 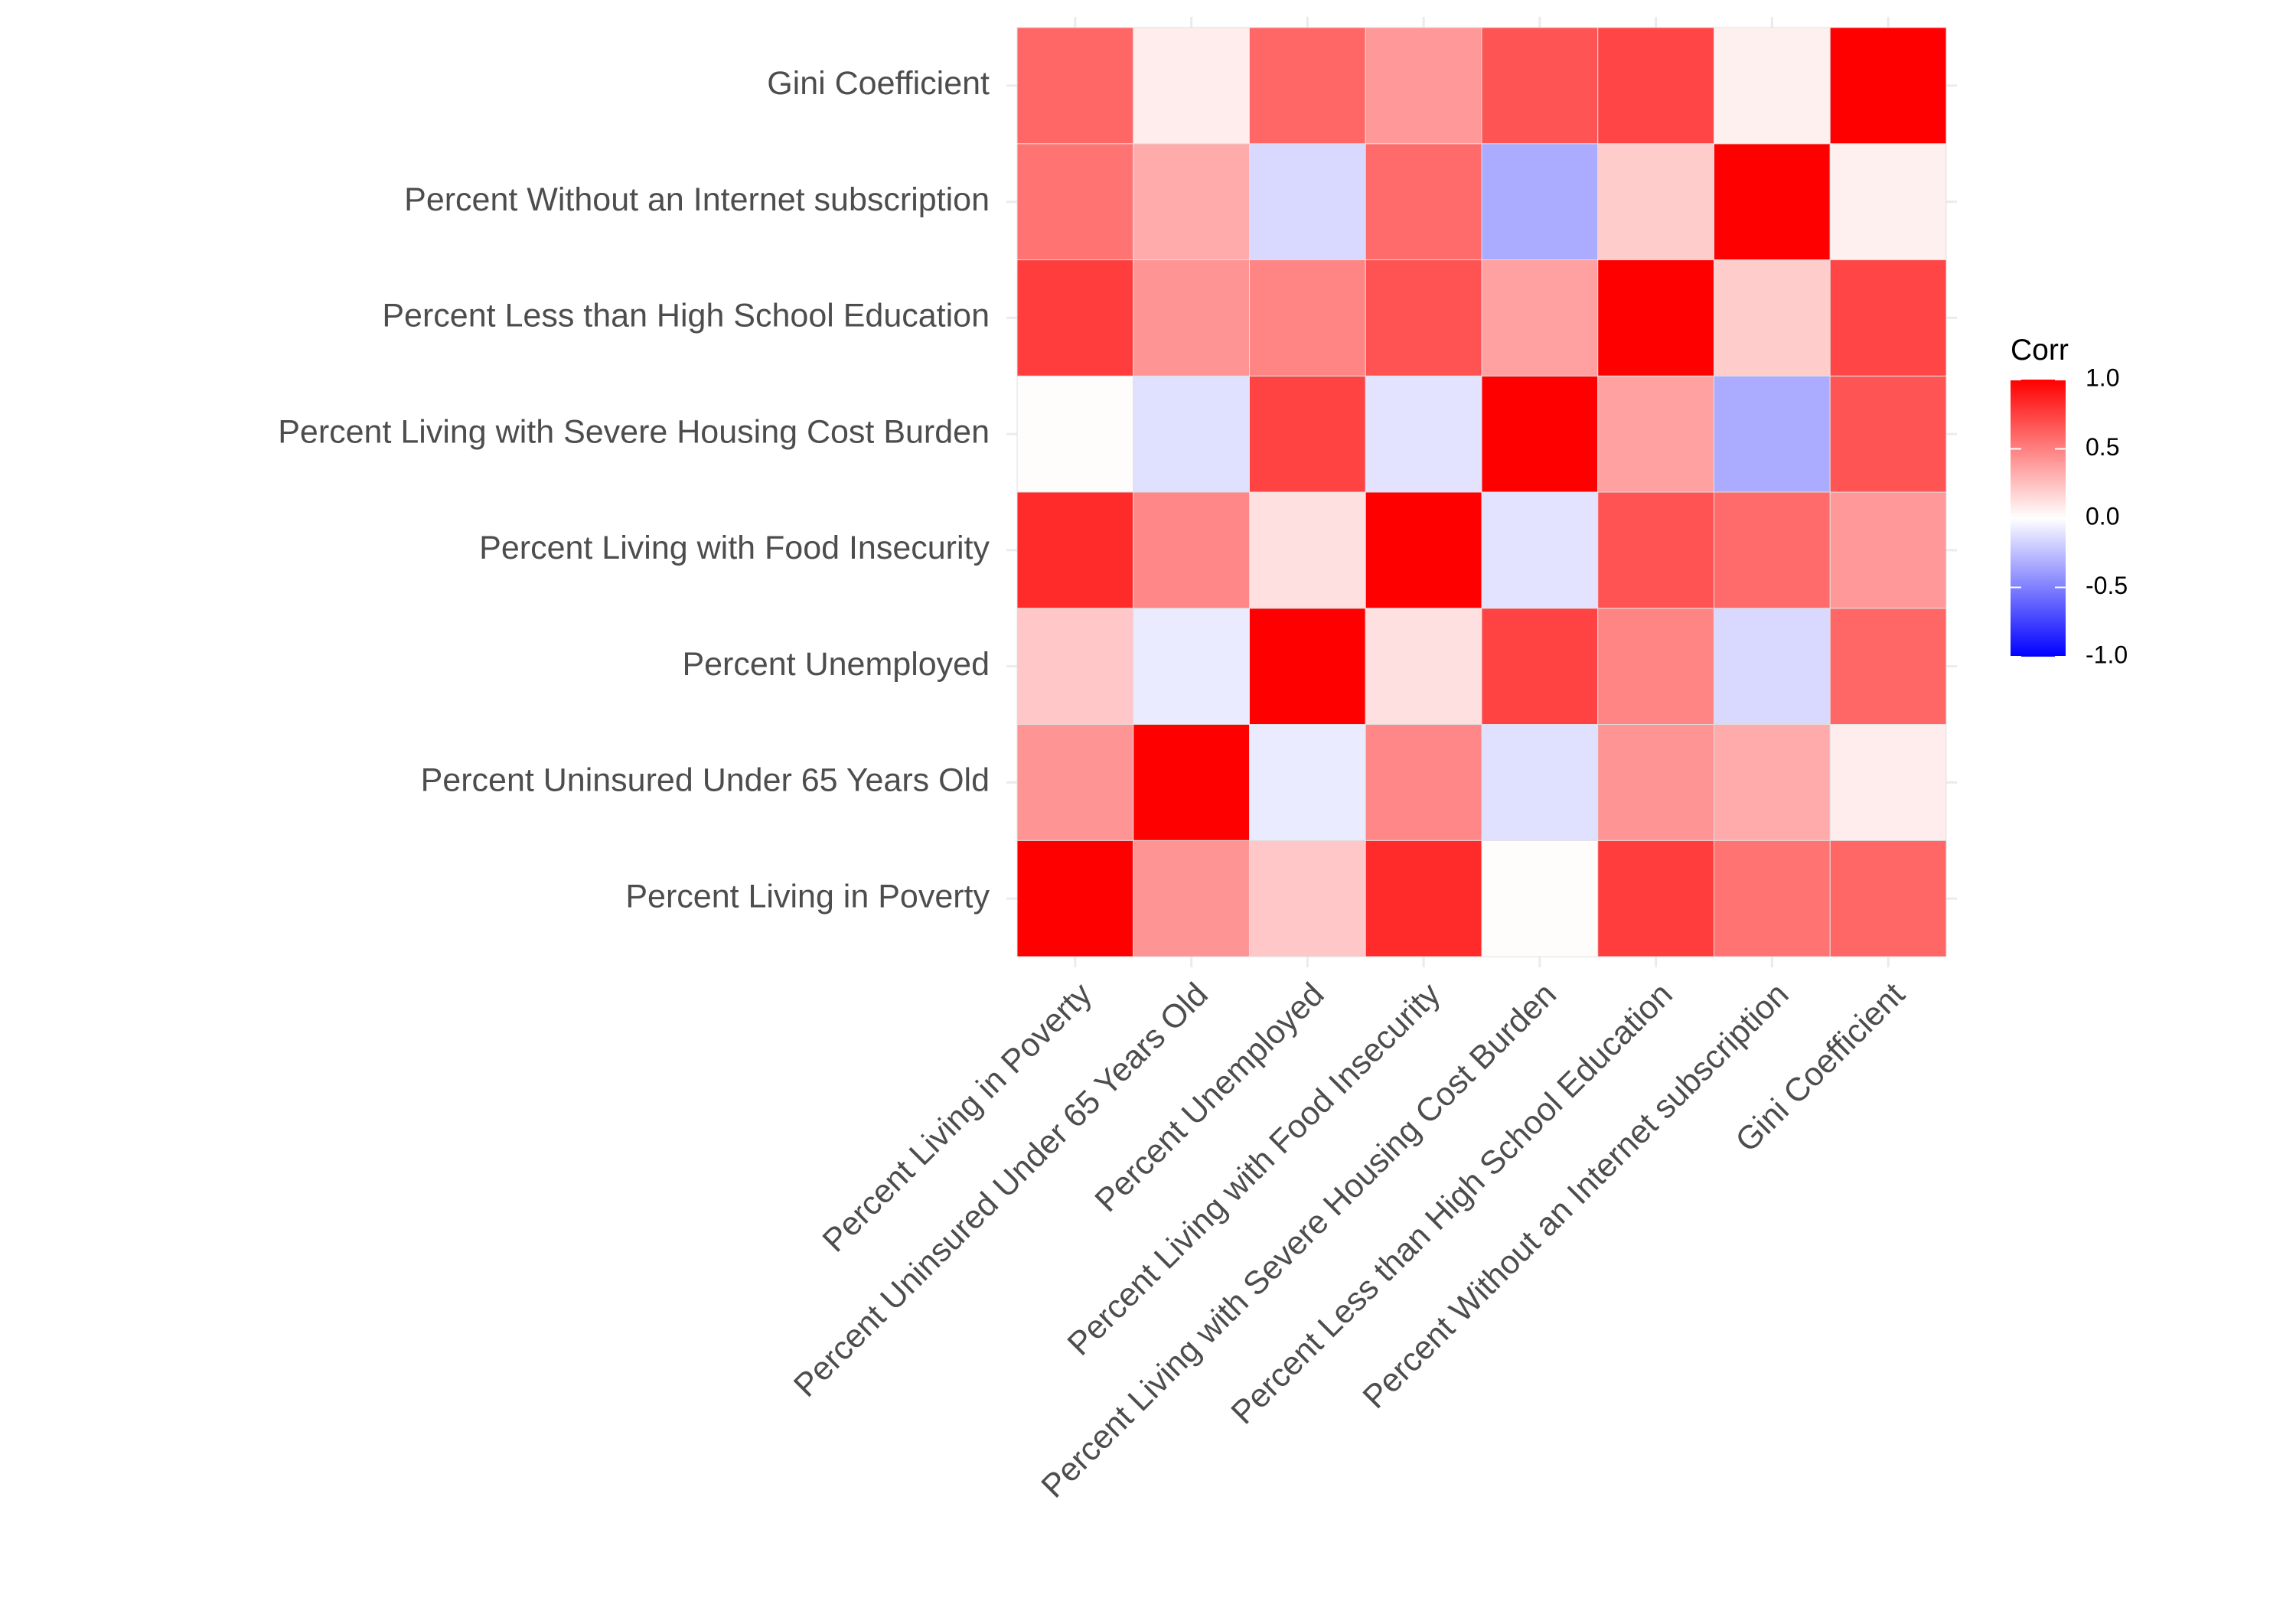 What do you see at coordinates (2107, 585) in the screenshot?
I see `legend-tick-label: -0.5` at bounding box center [2107, 585].